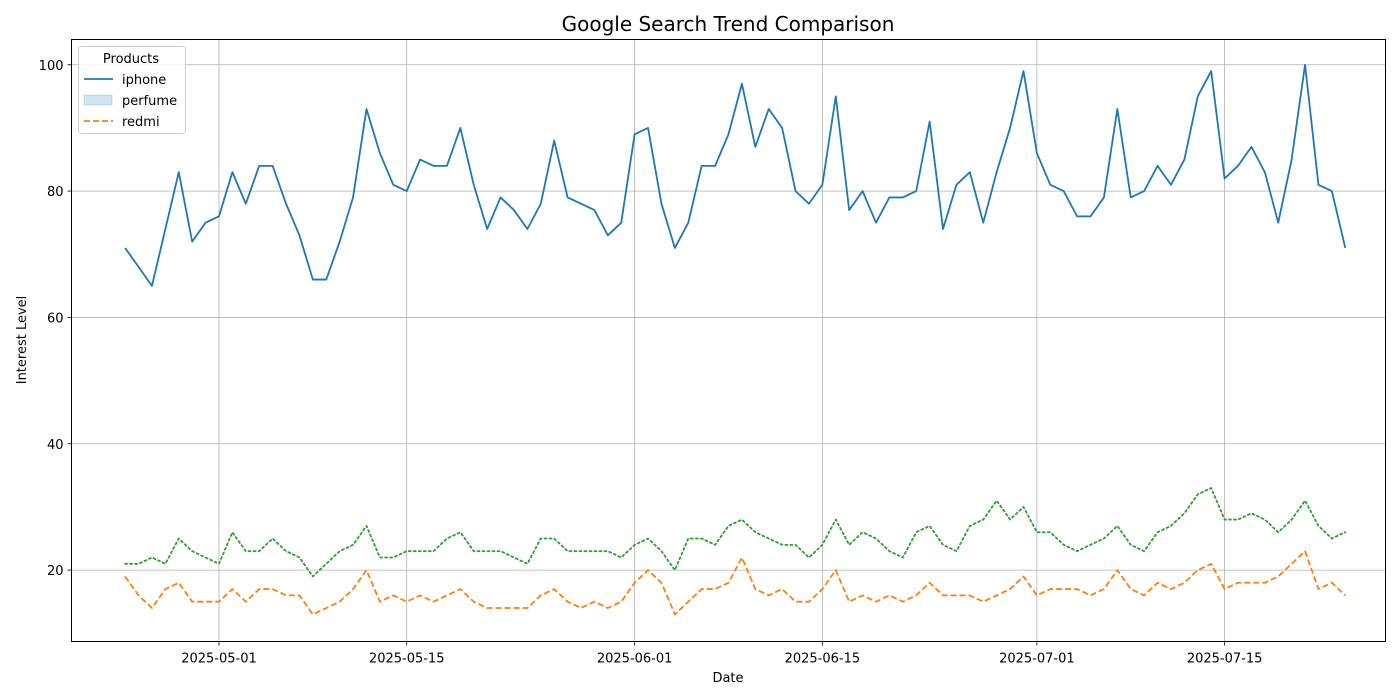 This screenshot has width=1400, height=700. I want to click on x-tick-label: 2025-07-15, so click(1225, 659).